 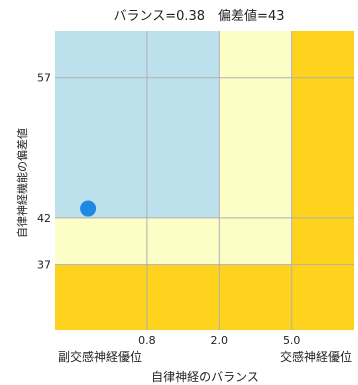 What do you see at coordinates (22, 183) in the screenshot?
I see `y-axis-label: 自律神経機能の偏差値` at bounding box center [22, 183].